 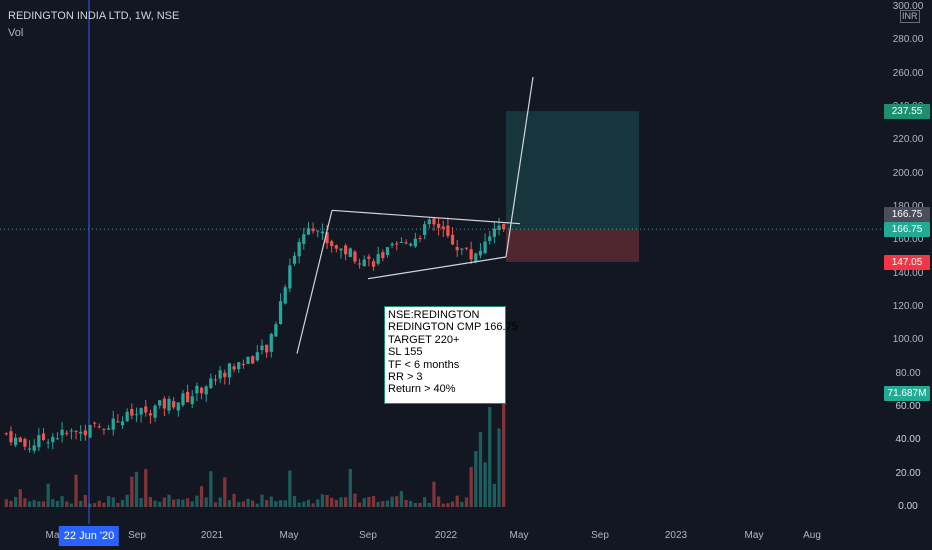 What do you see at coordinates (424, 364) in the screenshot?
I see `note-line: TF < 6 months` at bounding box center [424, 364].